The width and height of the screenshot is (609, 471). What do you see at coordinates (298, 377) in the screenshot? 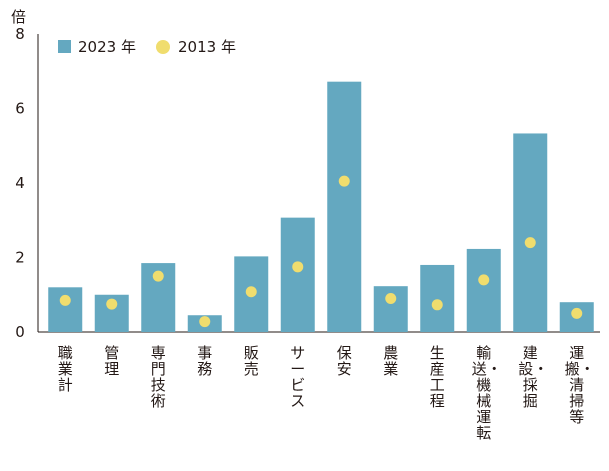
I see `x-category-label: サービス` at bounding box center [298, 377].